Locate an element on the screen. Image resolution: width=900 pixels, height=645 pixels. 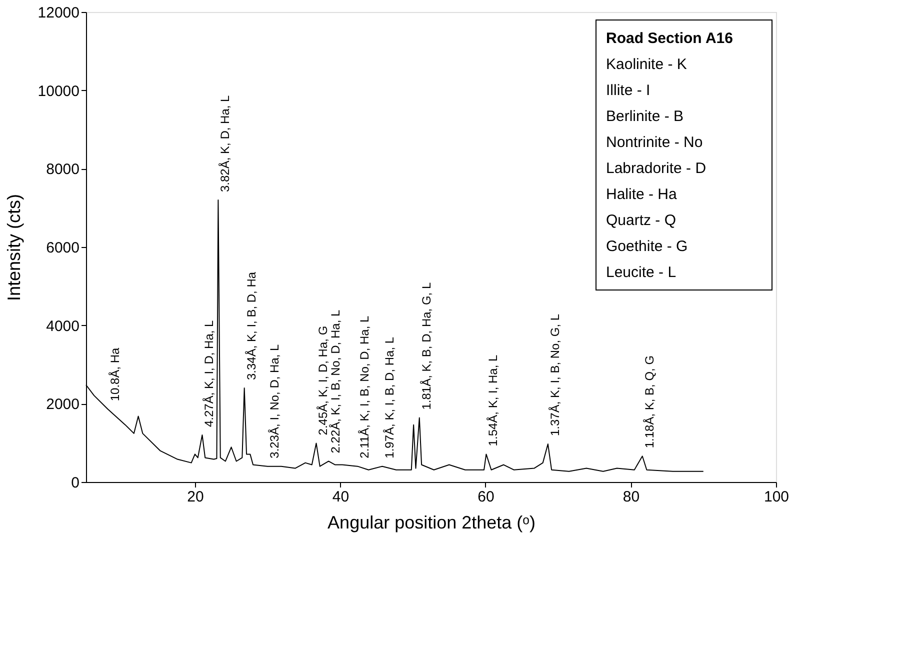
y-tick-label: 10000 is located at coordinates (59, 91).